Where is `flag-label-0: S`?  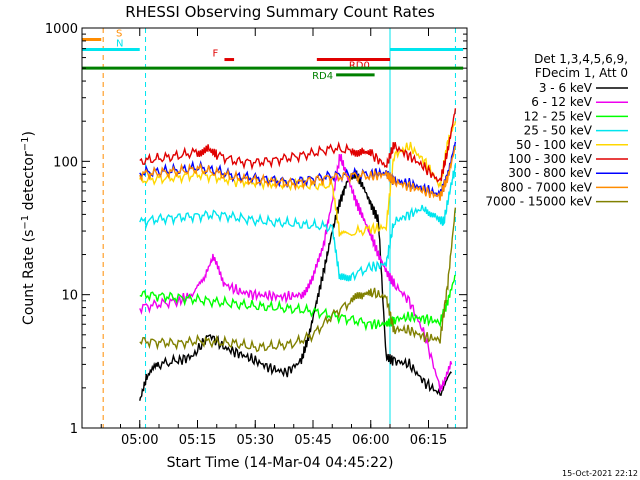
flag-label-0: S is located at coordinates (119, 33).